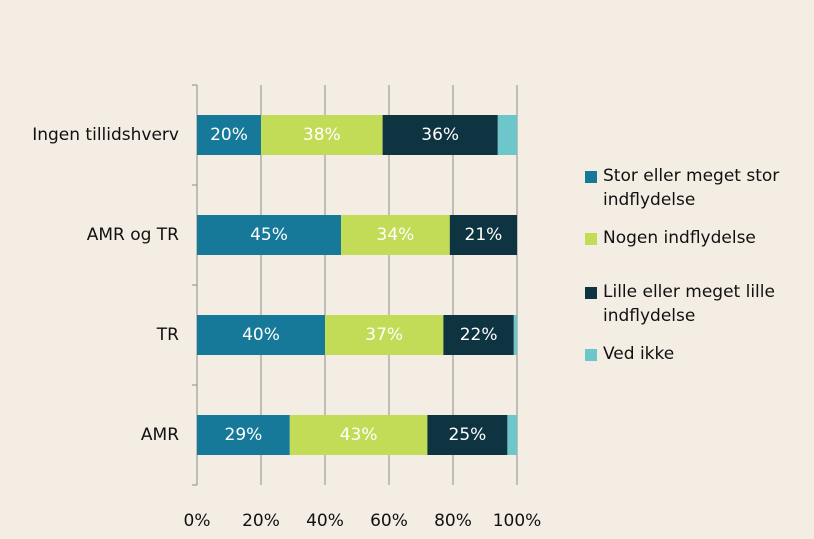 The height and width of the screenshot is (539, 814). I want to click on data-label: 38%, so click(322, 135).